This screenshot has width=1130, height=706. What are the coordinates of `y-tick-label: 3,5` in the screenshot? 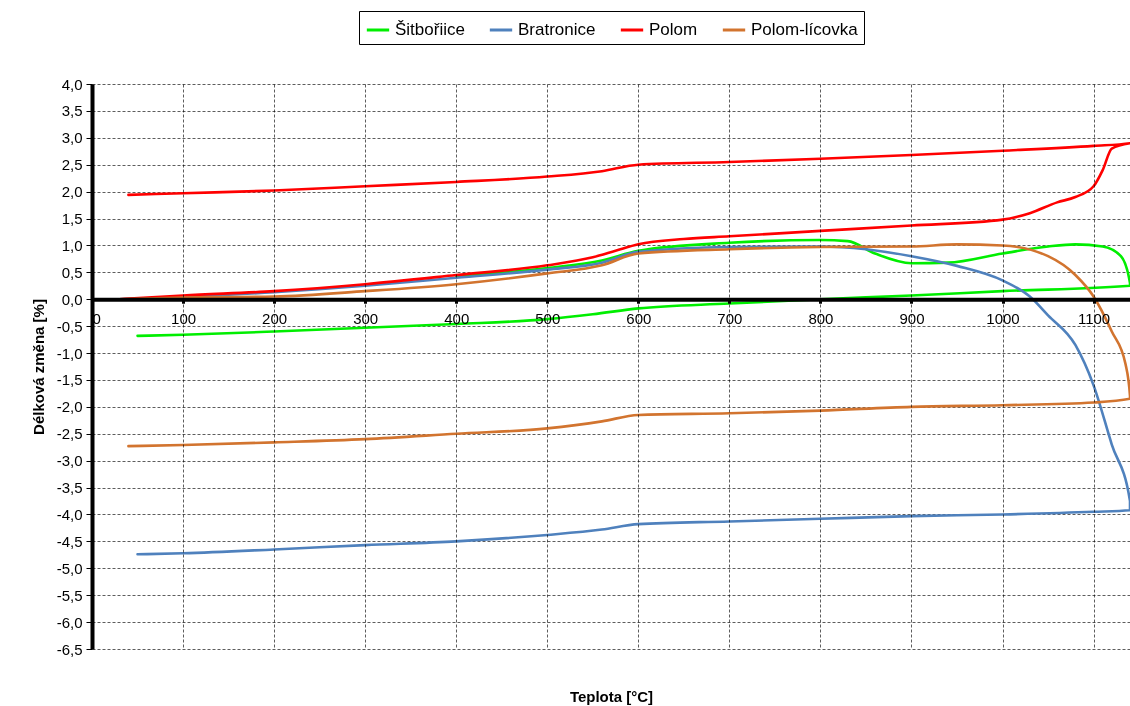 It's located at (72, 111).